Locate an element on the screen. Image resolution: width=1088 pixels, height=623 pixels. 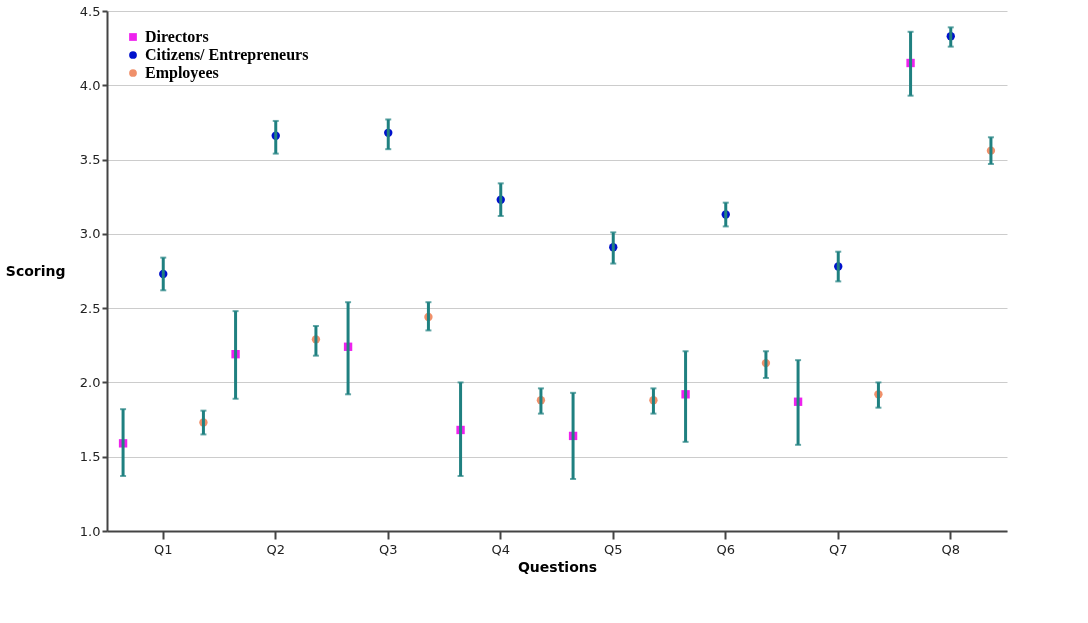
x-tick-label: Q4 is located at coordinates (501, 549).